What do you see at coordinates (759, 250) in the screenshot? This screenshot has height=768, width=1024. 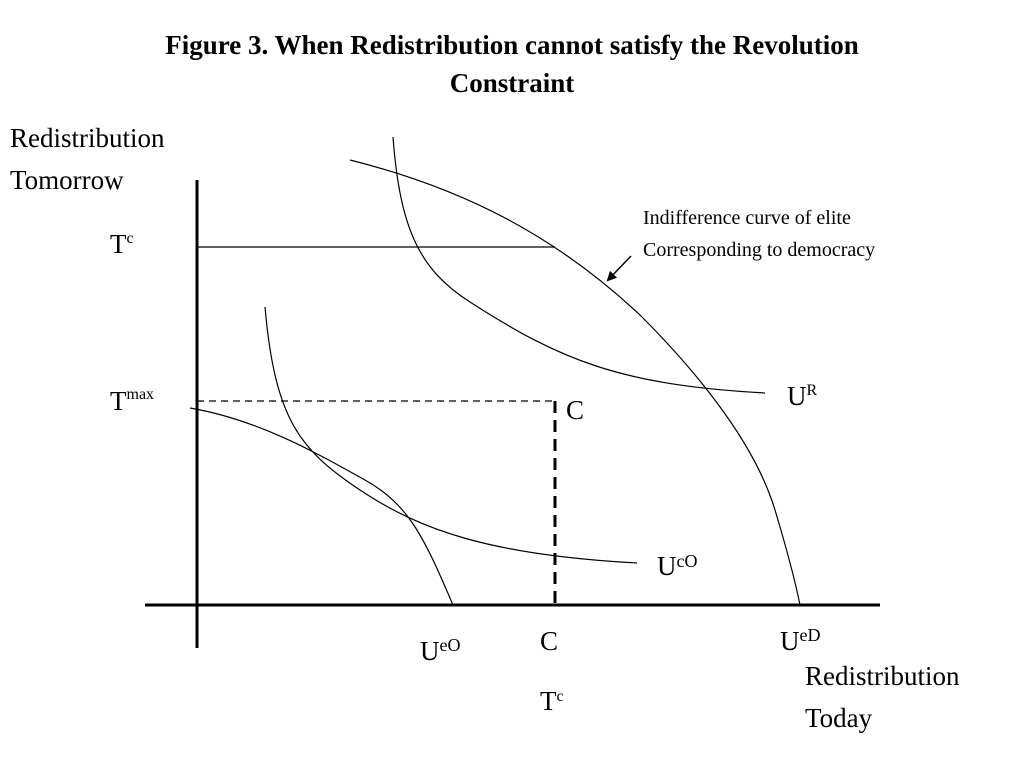 I see `annotation-line2: Corresponding to democracy` at bounding box center [759, 250].